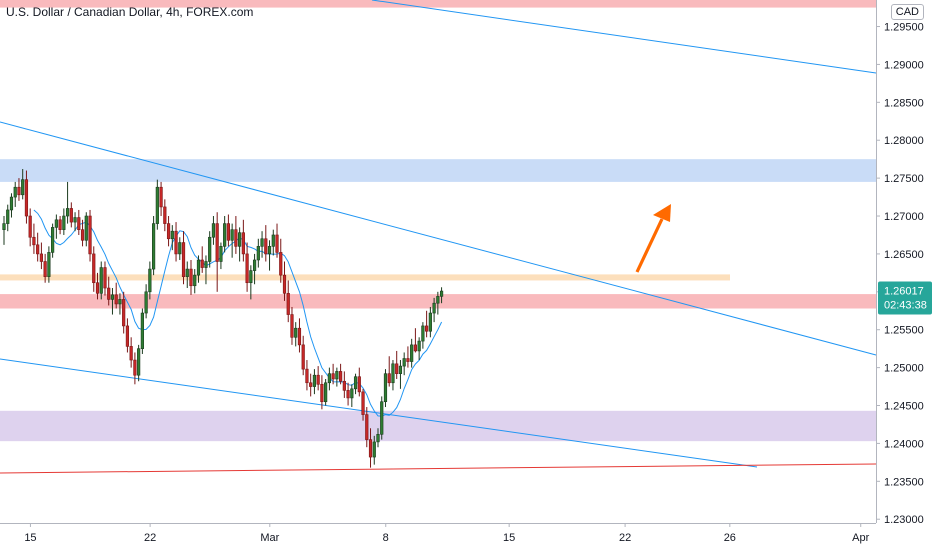  I want to click on zone-orange, so click(365, 277).